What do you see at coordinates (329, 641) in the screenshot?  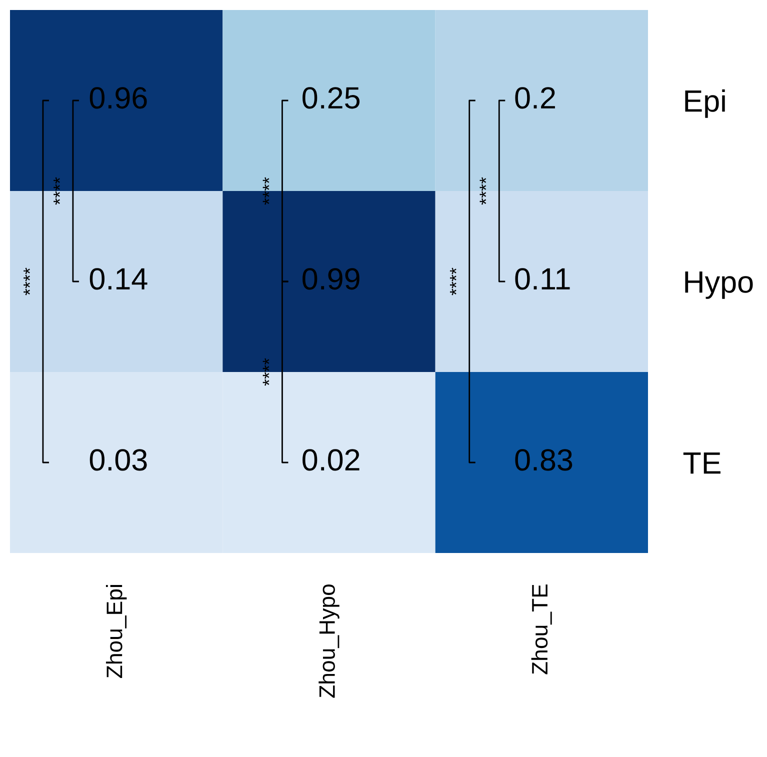 I see `x-tick-label: Zhou_Hypo` at bounding box center [329, 641].